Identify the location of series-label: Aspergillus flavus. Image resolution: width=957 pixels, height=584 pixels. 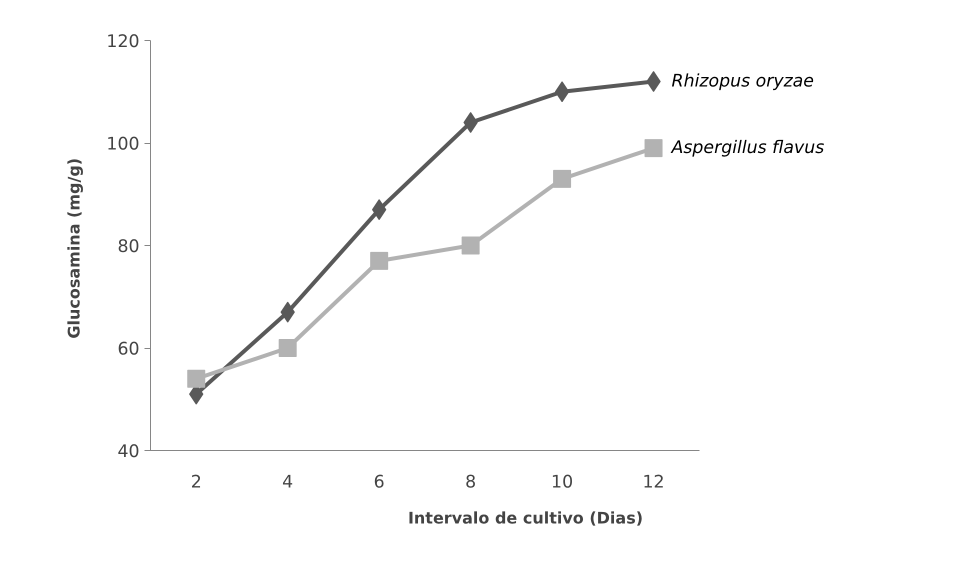
(747, 148).